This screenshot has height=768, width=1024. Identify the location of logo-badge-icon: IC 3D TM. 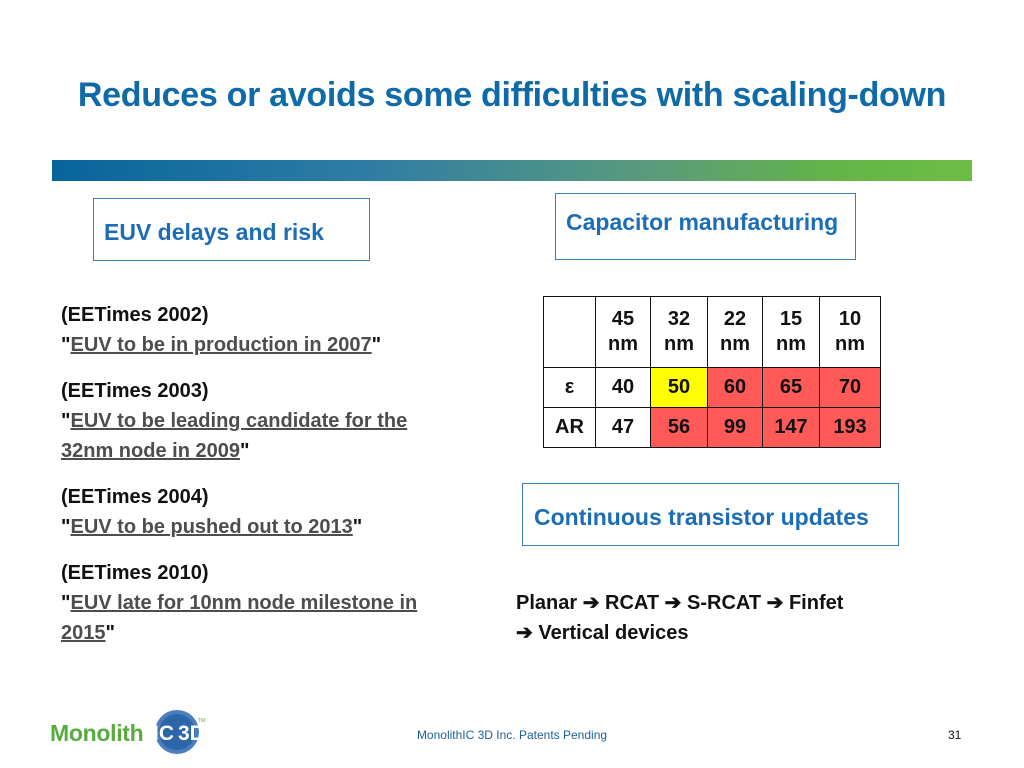
(179, 732).